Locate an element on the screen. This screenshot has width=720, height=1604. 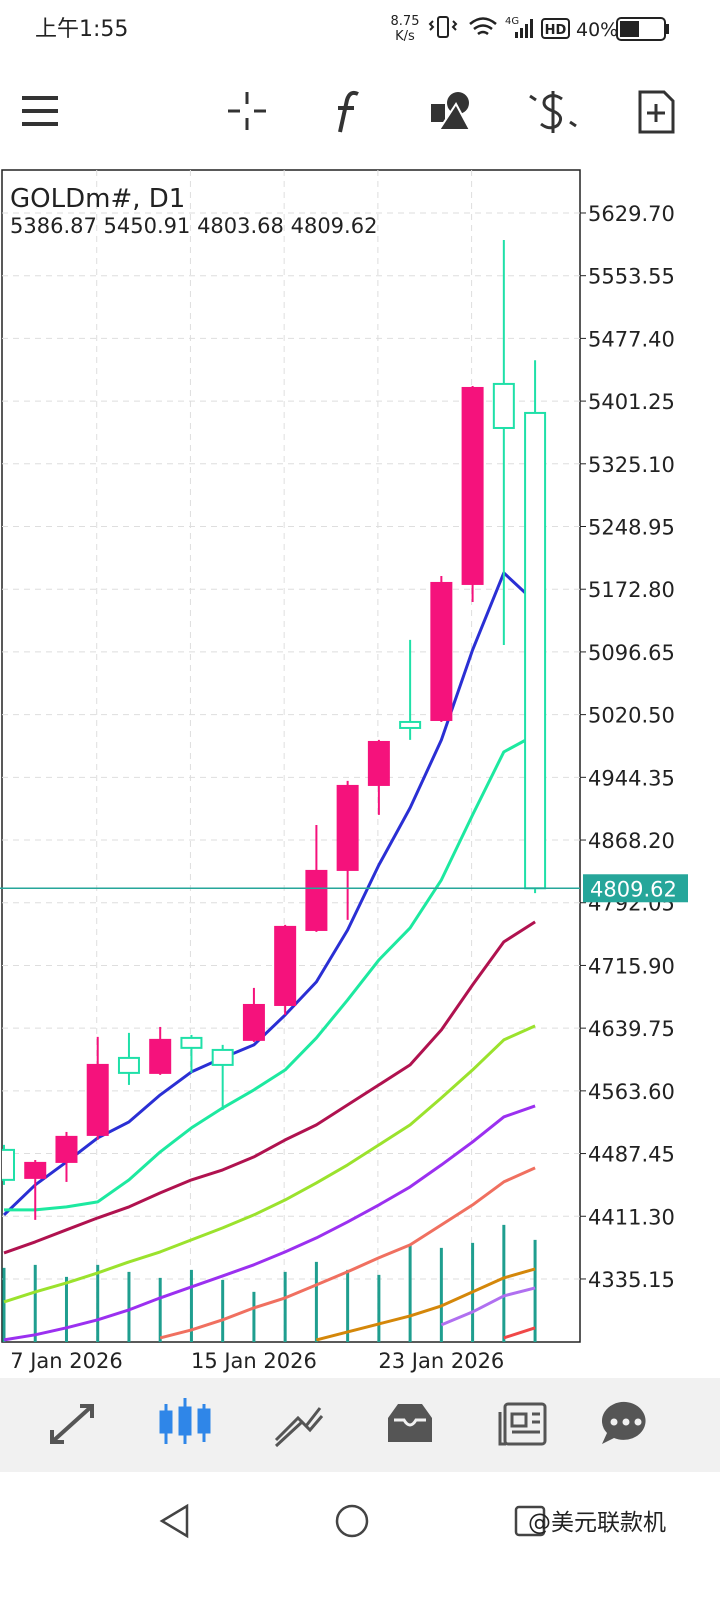
y-tick-label: 5096.65 is located at coordinates (631, 653).